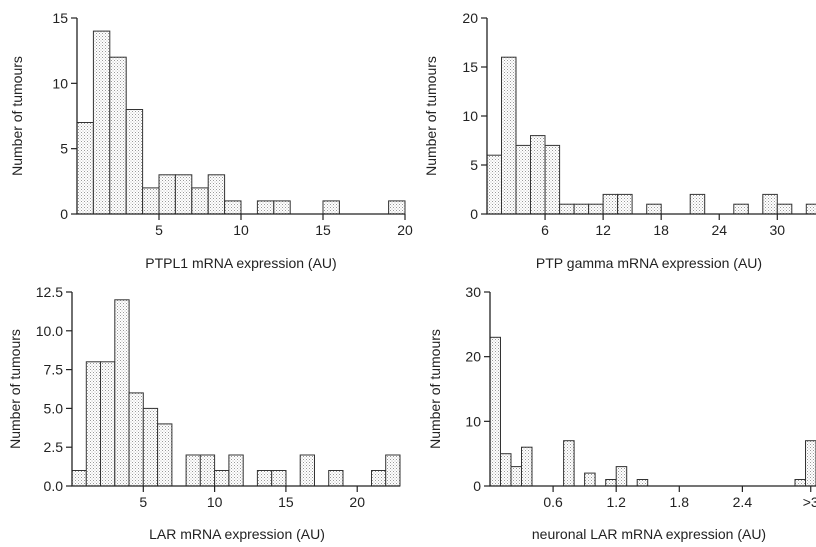  What do you see at coordinates (54, 447) in the screenshot?
I see `lar-y-tick-label: 2.5` at bounding box center [54, 447].